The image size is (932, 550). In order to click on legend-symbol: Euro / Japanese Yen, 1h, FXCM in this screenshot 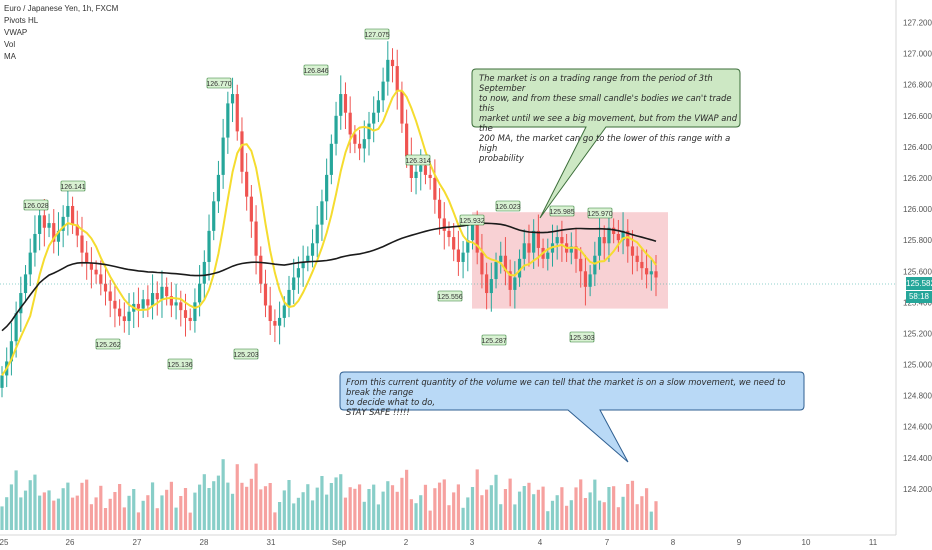, I will do `click(61, 8)`.